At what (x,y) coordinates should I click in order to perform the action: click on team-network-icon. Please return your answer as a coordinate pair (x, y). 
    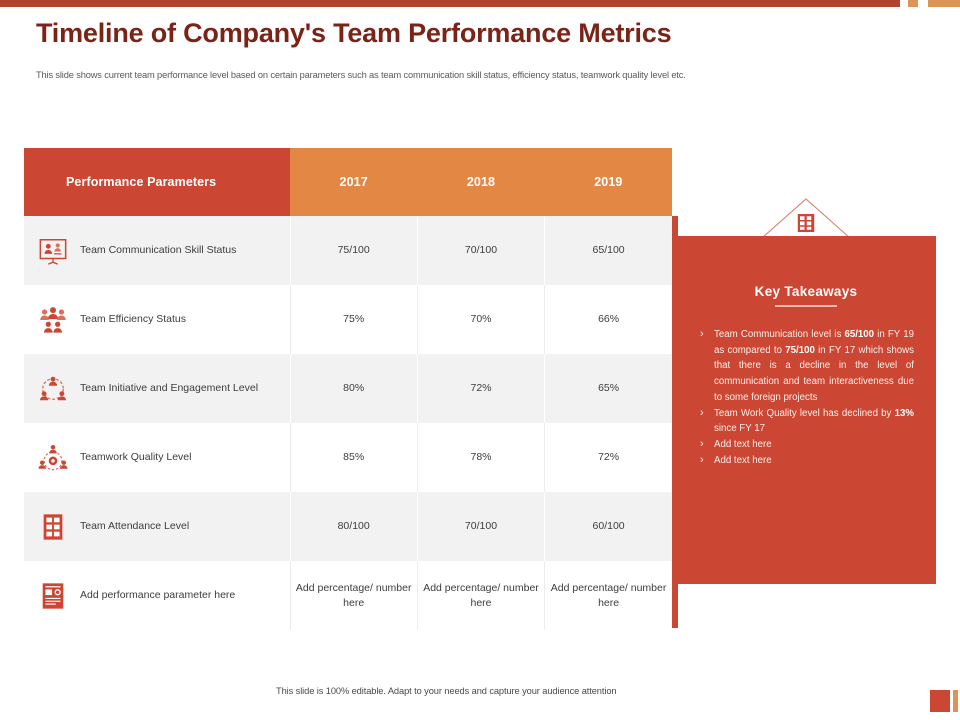
    Looking at the image, I should click on (53, 389).